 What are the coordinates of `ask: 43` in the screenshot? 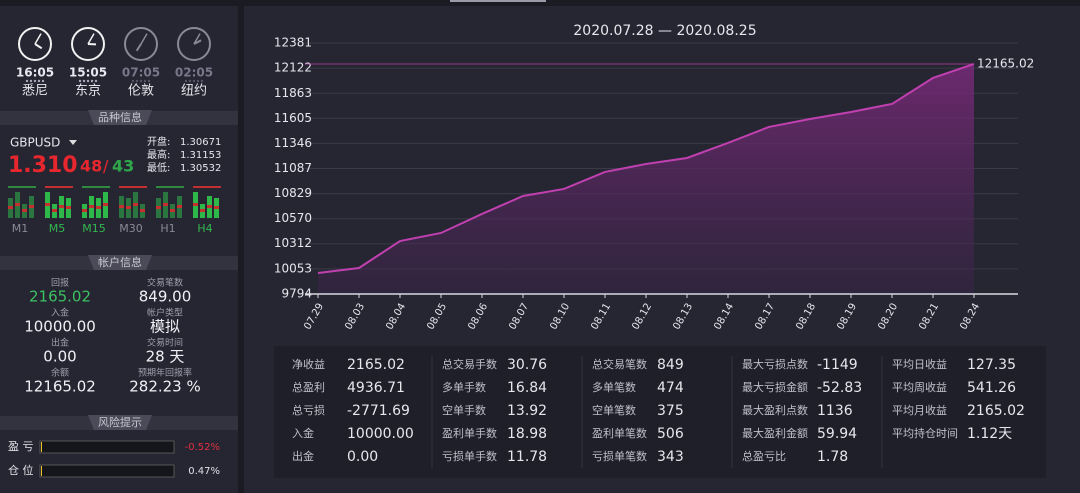 It's located at (123, 166).